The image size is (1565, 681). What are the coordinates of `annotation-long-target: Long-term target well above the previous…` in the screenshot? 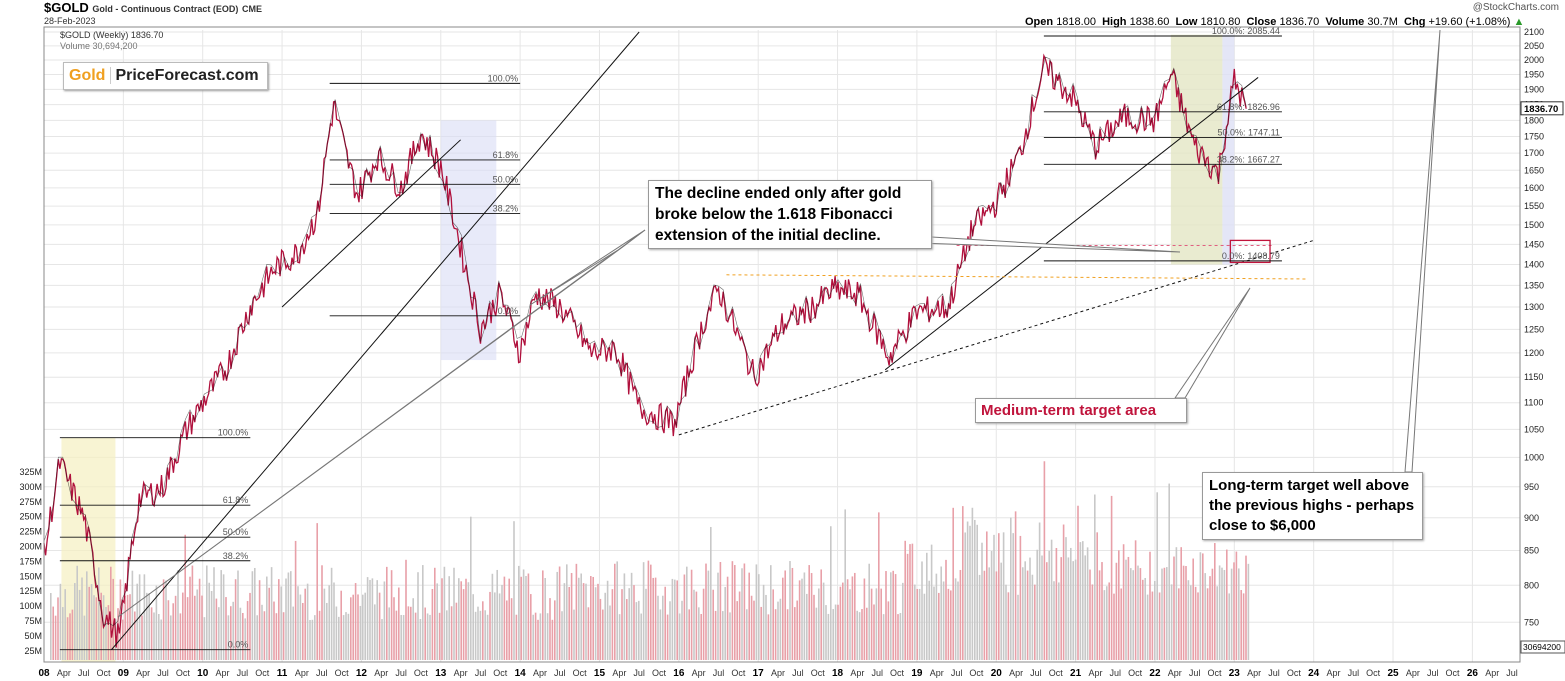 It's located at (1312, 506).